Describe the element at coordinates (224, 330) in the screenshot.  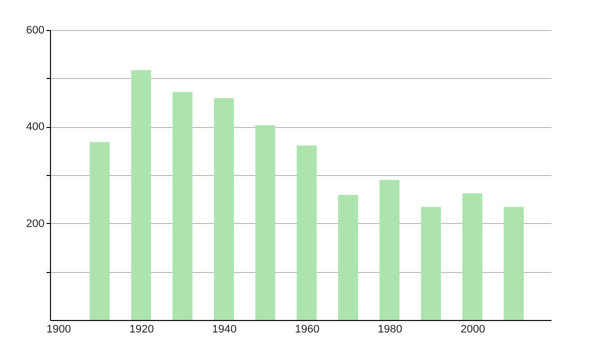
I see `x-tick-label: 1940` at that location.